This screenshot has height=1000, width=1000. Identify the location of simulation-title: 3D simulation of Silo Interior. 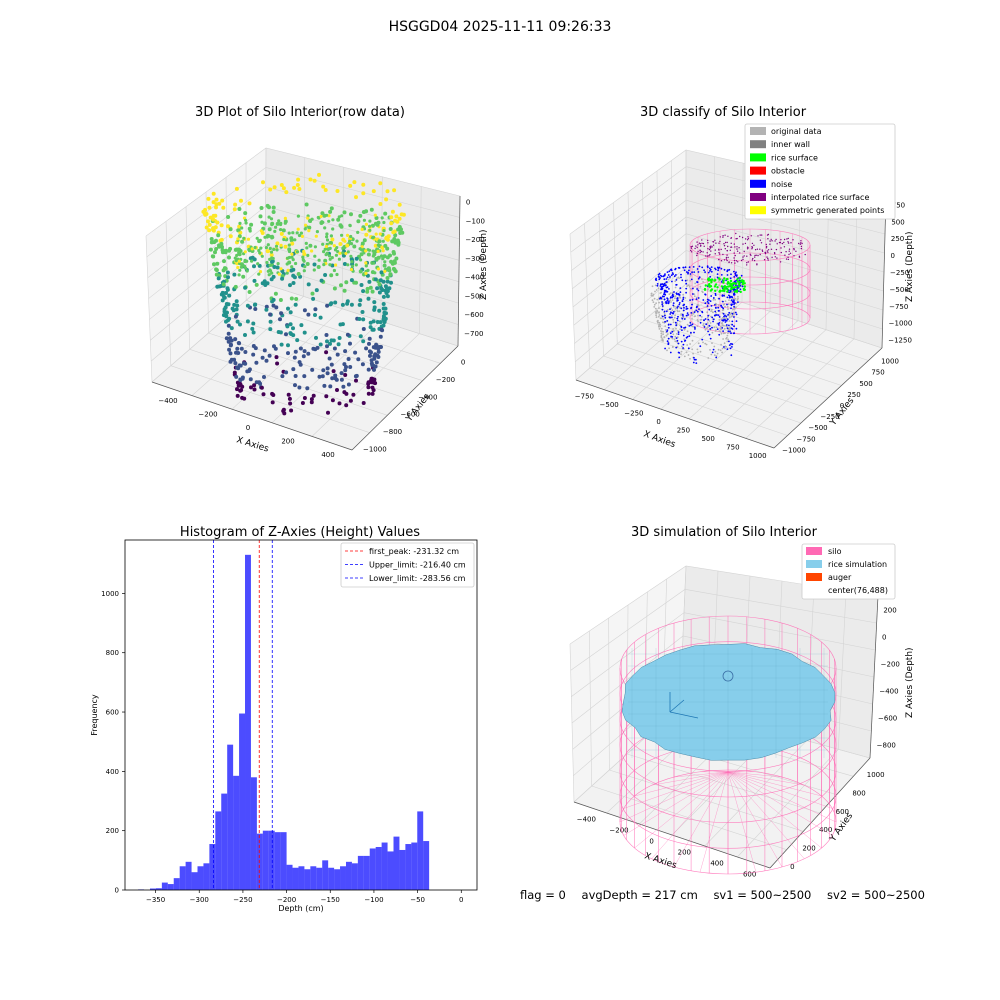
(724, 532).